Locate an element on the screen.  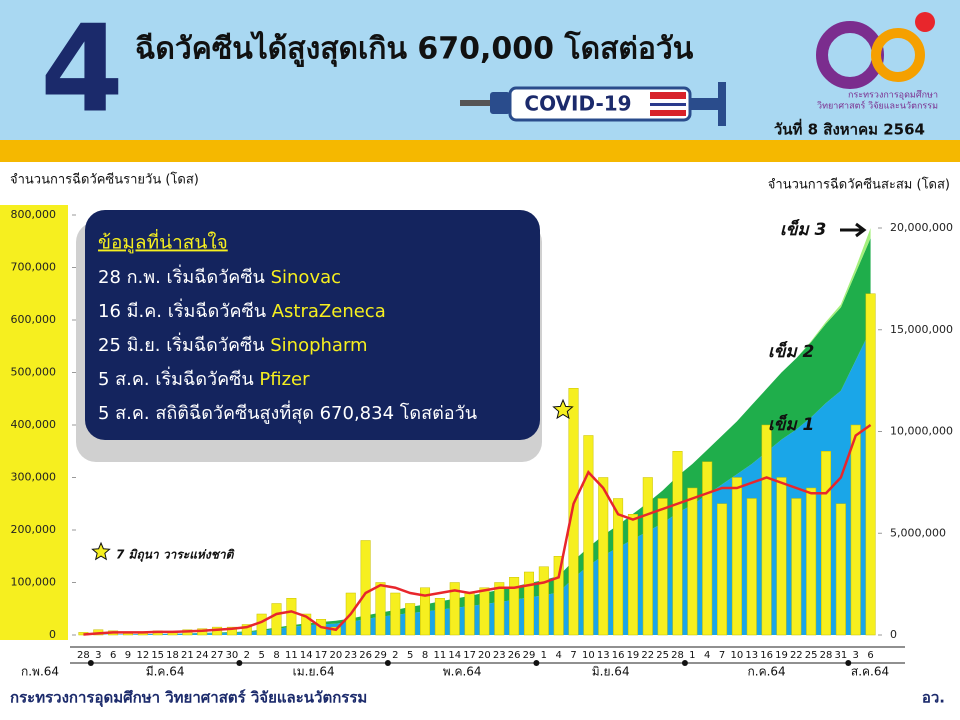
arrow is located at coordinates (853, 230).